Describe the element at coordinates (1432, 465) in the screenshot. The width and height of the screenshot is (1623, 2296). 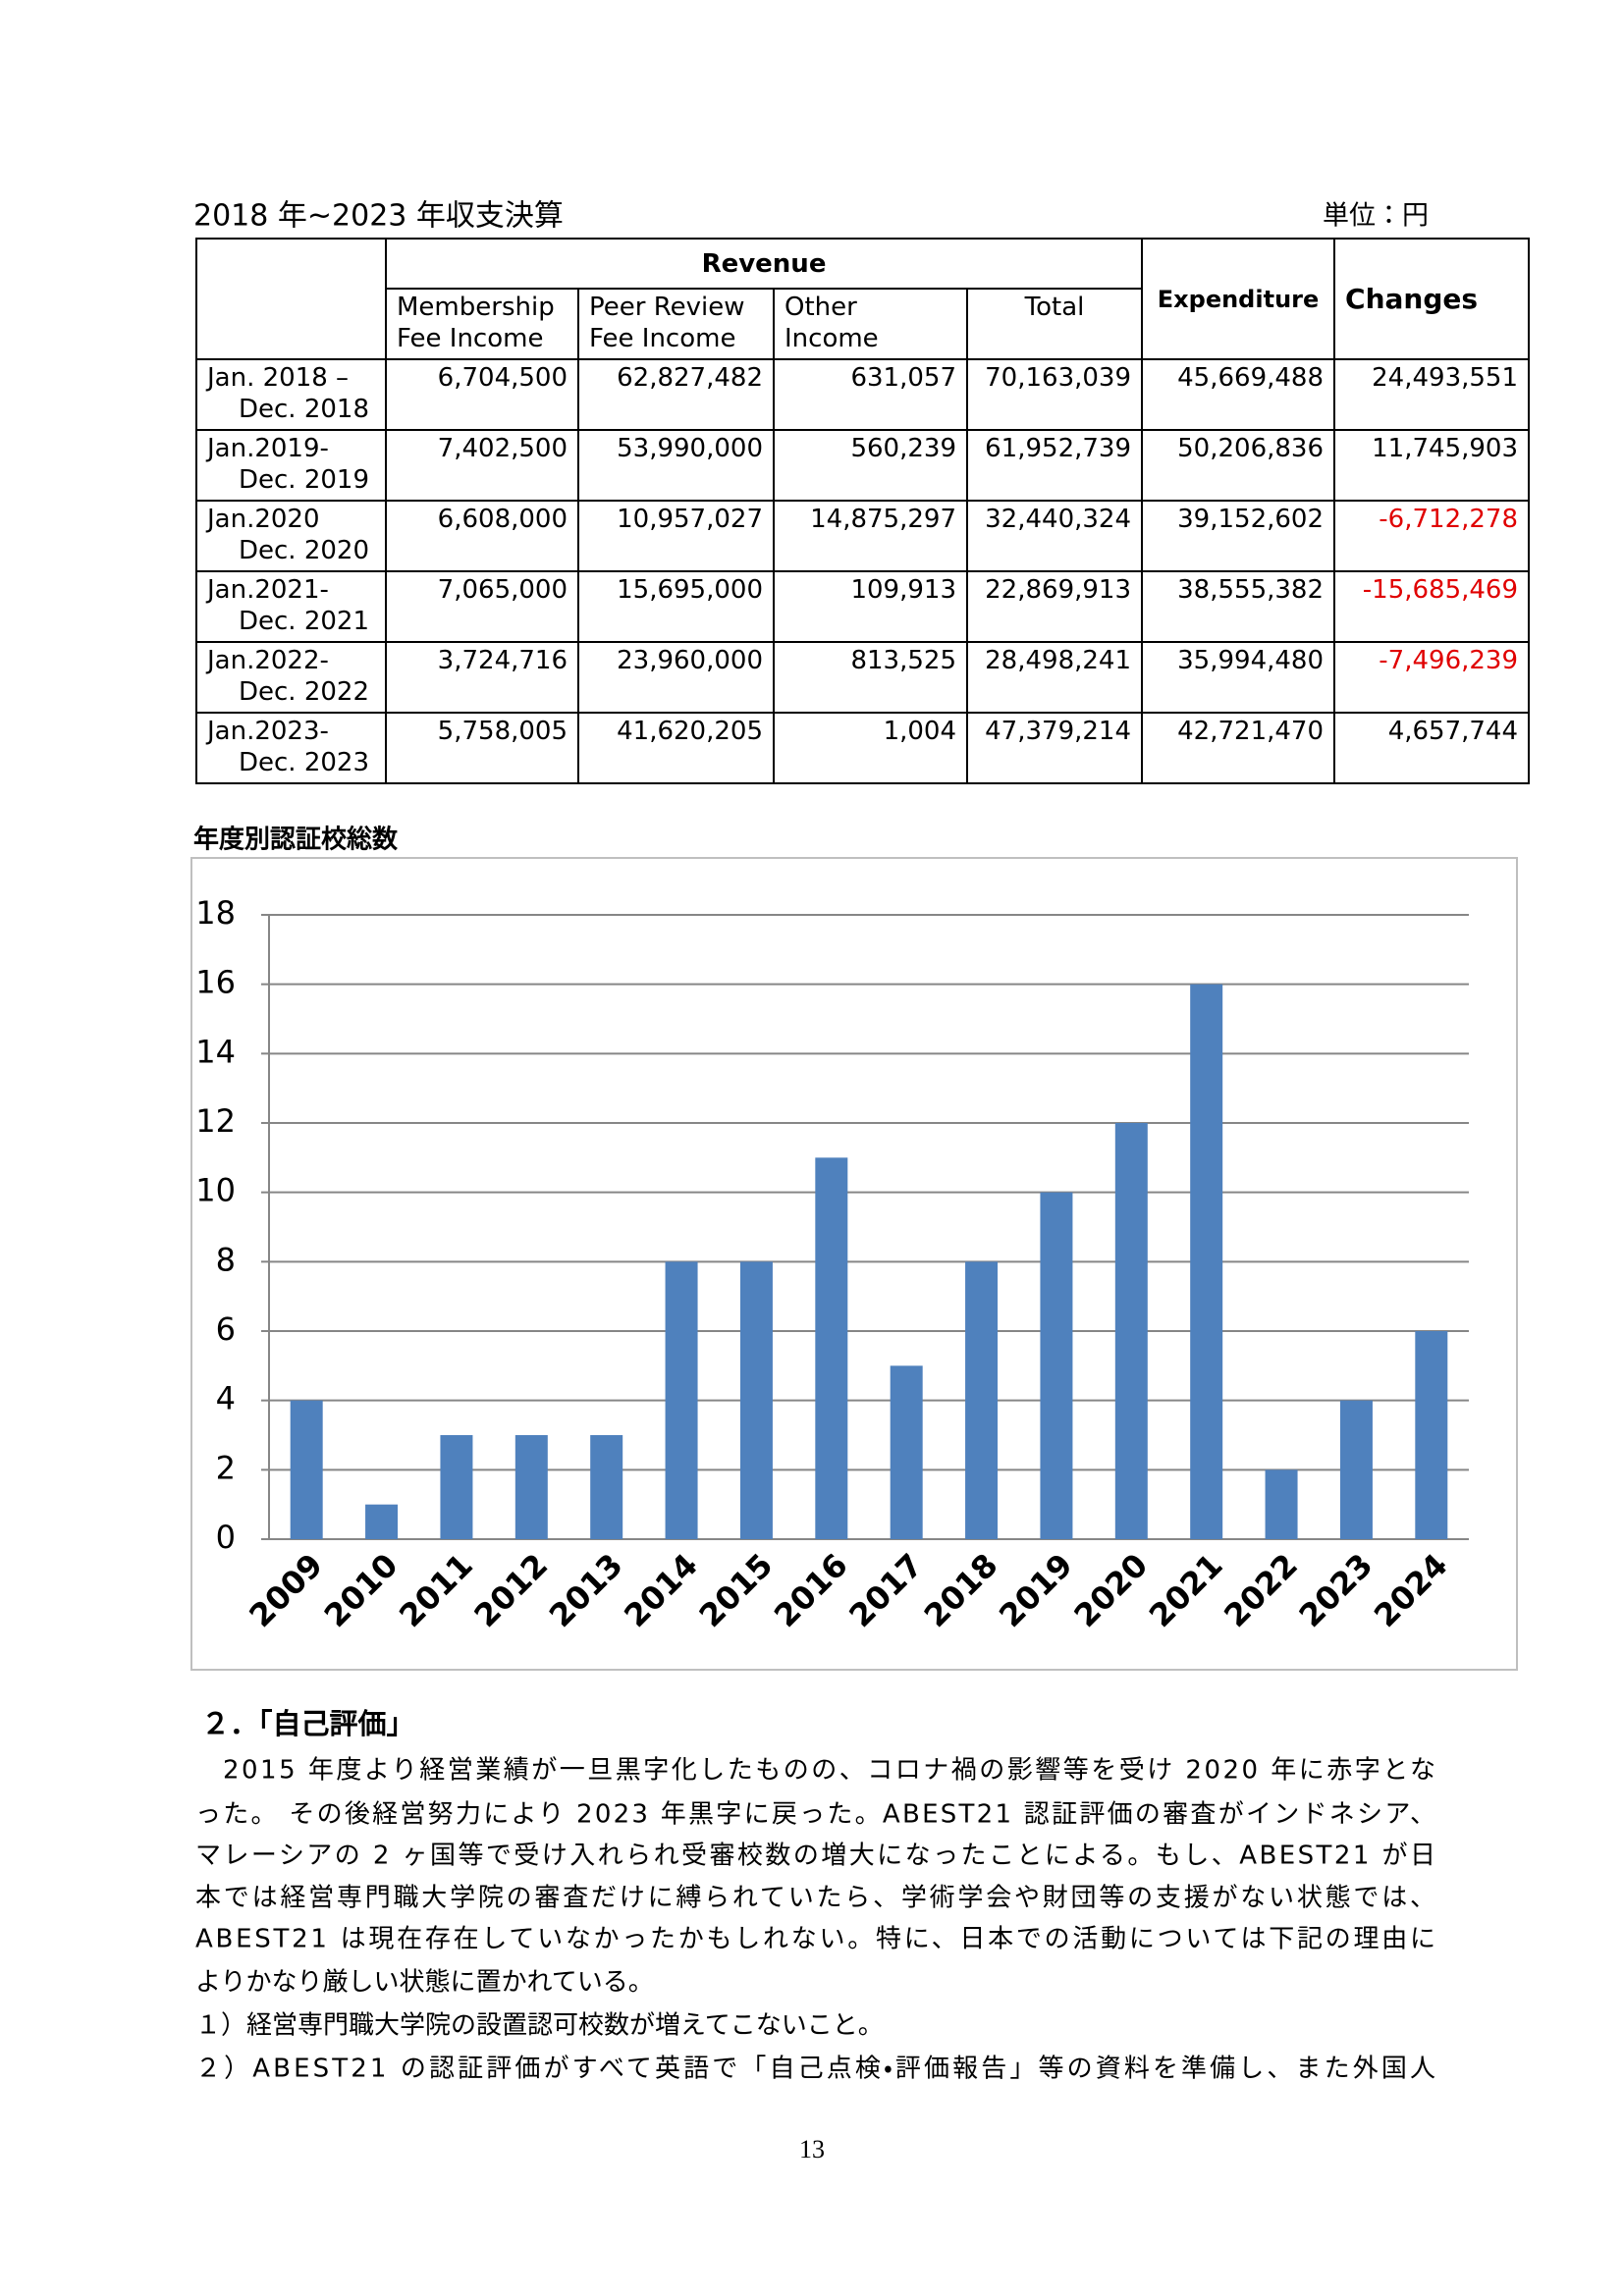
I see `number-cell: 11,745,903` at that location.